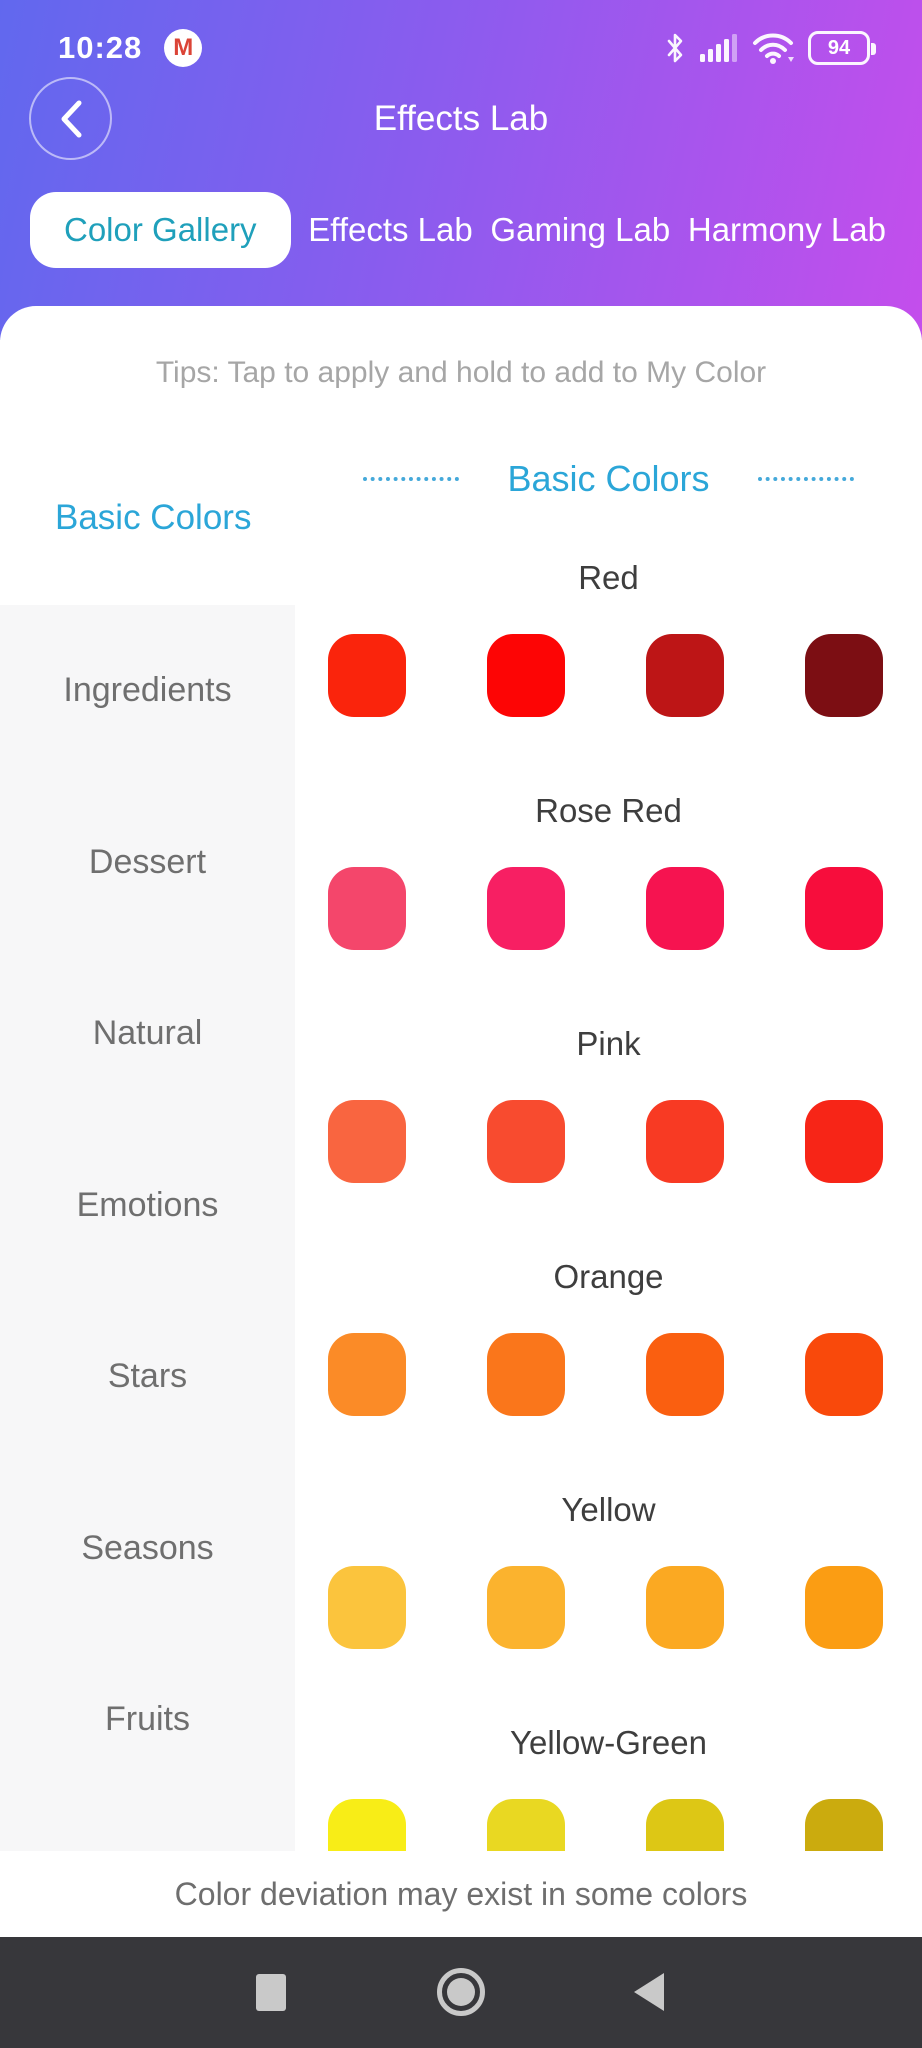 The width and height of the screenshot is (922, 2048). Describe the element at coordinates (786, 229) in the screenshot. I see `tab-harmony-lab: Harmony Lab` at that location.